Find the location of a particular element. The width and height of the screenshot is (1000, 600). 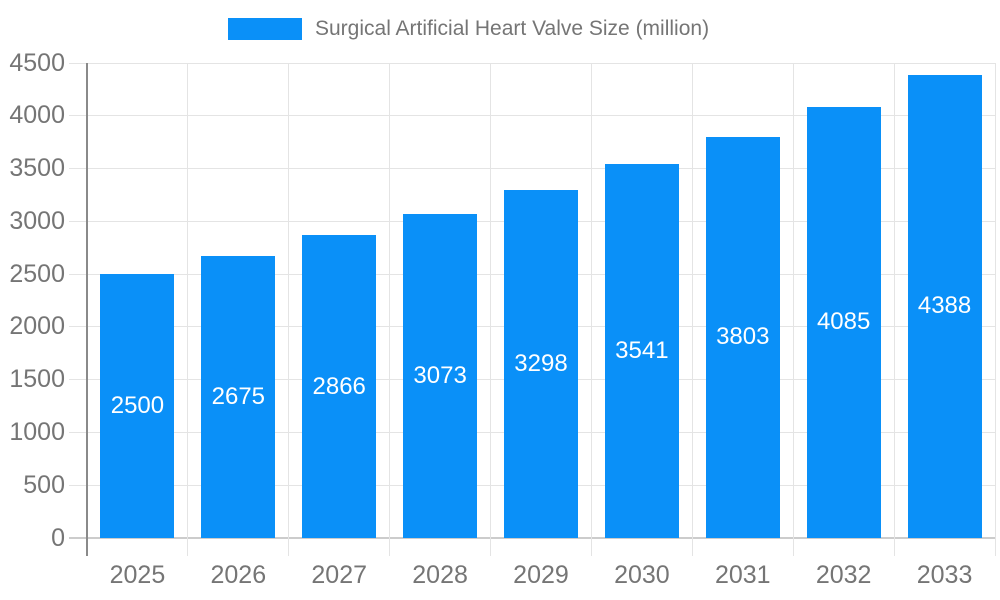

bar-value-label-2031: 3803 is located at coordinates (743, 337).